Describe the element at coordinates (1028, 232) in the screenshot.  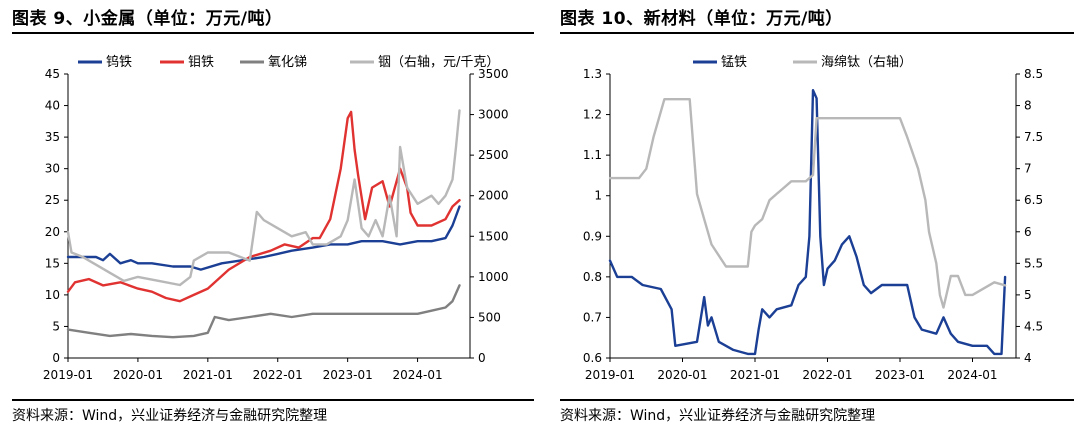
I see `y-right-tick-label: 6` at that location.